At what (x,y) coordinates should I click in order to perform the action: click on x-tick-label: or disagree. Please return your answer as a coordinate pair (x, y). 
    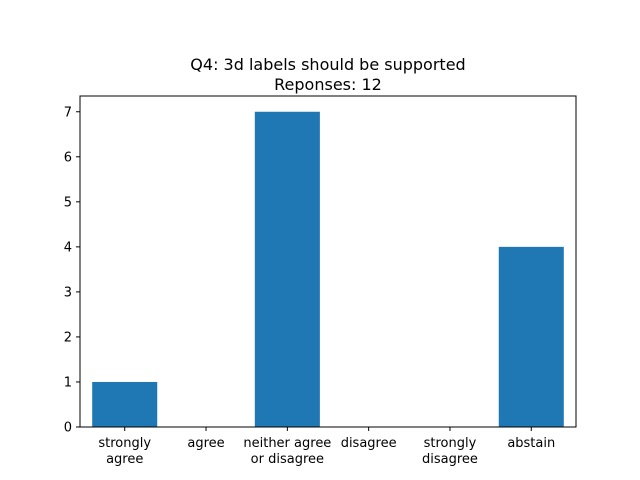
    Looking at the image, I should click on (287, 459).